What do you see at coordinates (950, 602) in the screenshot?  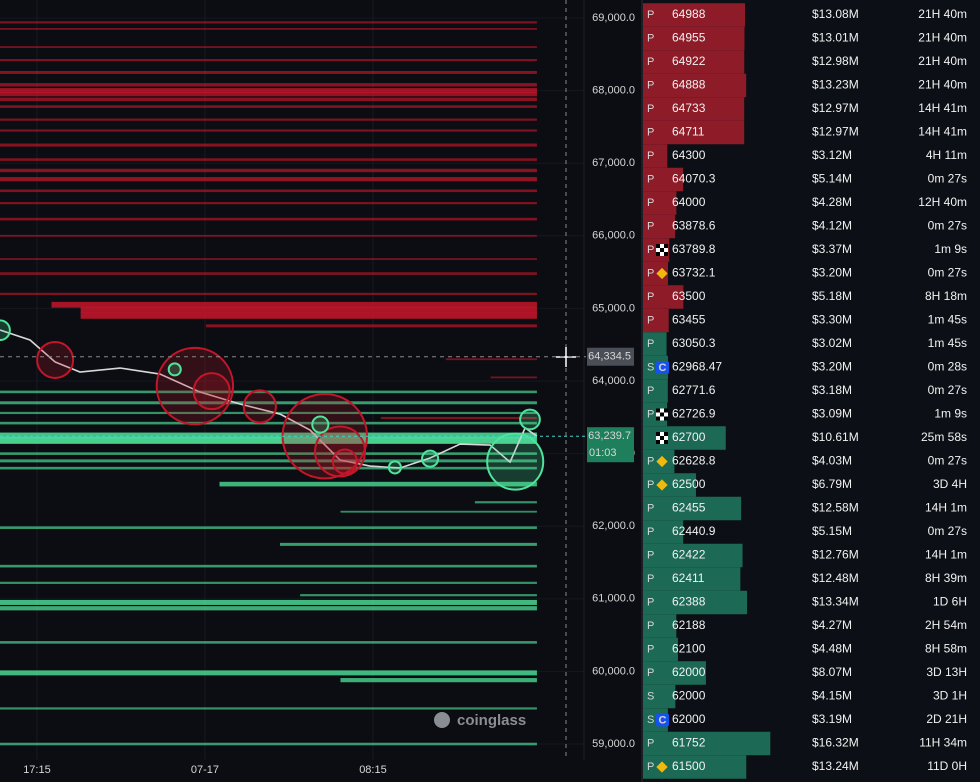 I see `time: 1D 6H` at bounding box center [950, 602].